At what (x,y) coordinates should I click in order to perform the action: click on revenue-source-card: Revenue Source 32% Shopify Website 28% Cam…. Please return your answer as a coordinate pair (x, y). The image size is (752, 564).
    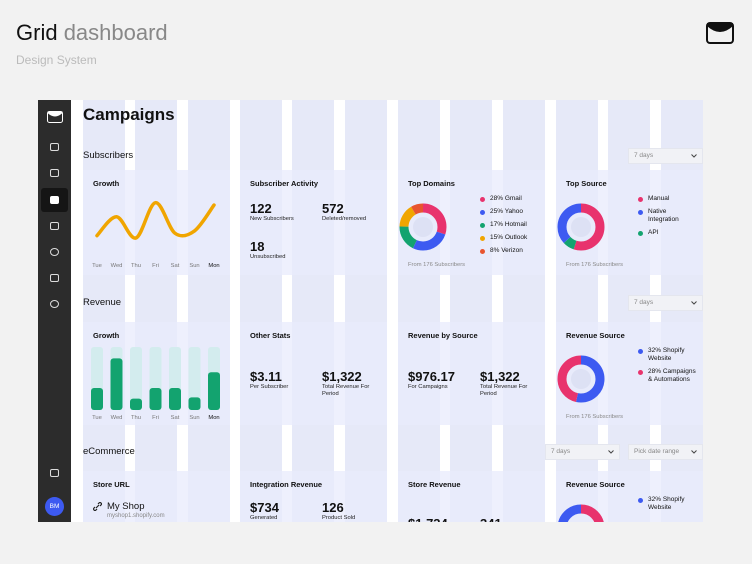
    Looking at the image, I should click on (629, 373).